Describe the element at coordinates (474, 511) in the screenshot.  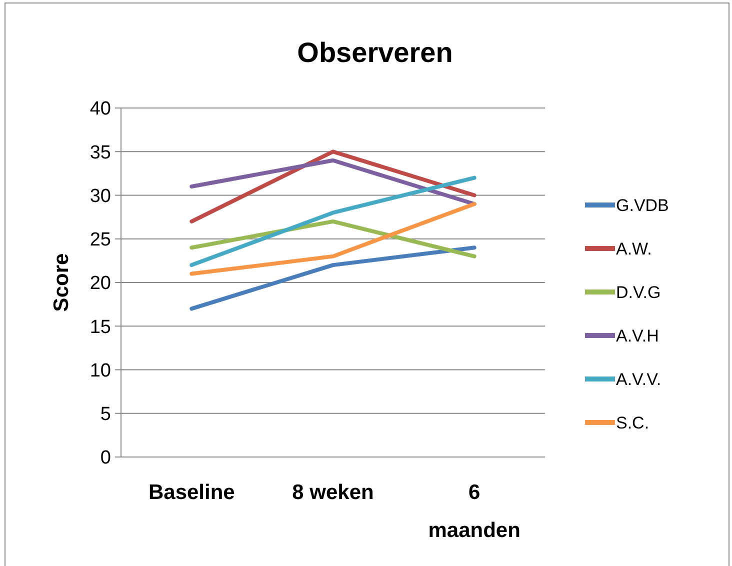
I see `x-tick-label: 6 maanden` at that location.